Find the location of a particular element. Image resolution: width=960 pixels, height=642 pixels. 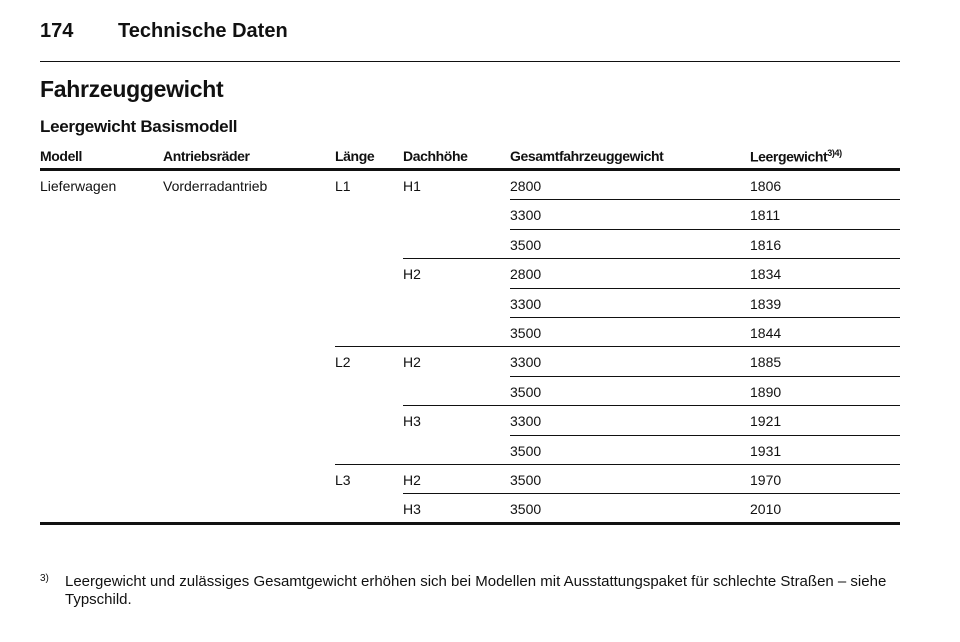

title: Fahrzeuggewicht is located at coordinates (132, 89).